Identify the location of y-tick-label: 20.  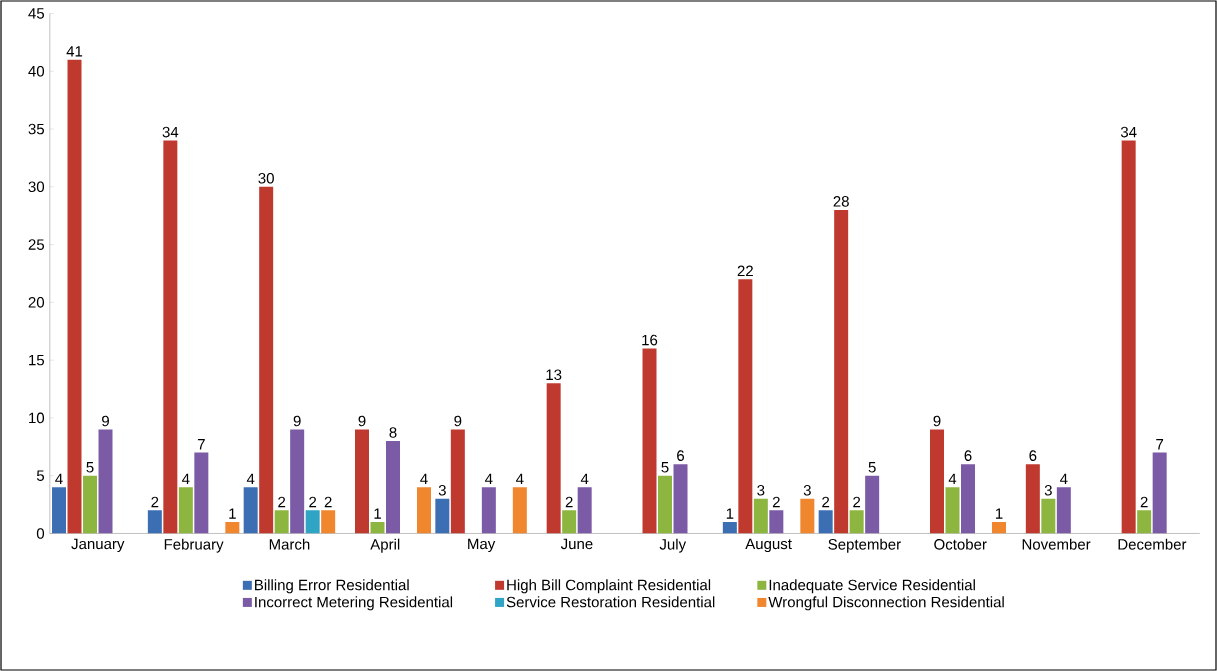
(36, 302).